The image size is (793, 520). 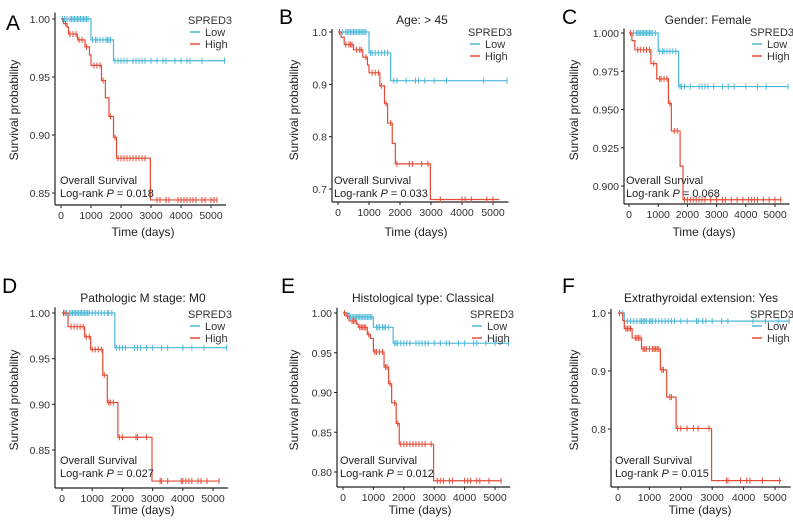 What do you see at coordinates (606, 111) in the screenshot?
I see `y-tick-label: 0.950` at bounding box center [606, 111].